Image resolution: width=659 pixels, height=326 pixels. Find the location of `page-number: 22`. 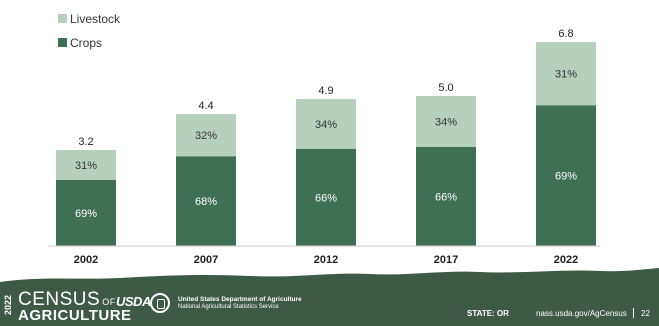

page-number: 22 is located at coordinates (645, 313).